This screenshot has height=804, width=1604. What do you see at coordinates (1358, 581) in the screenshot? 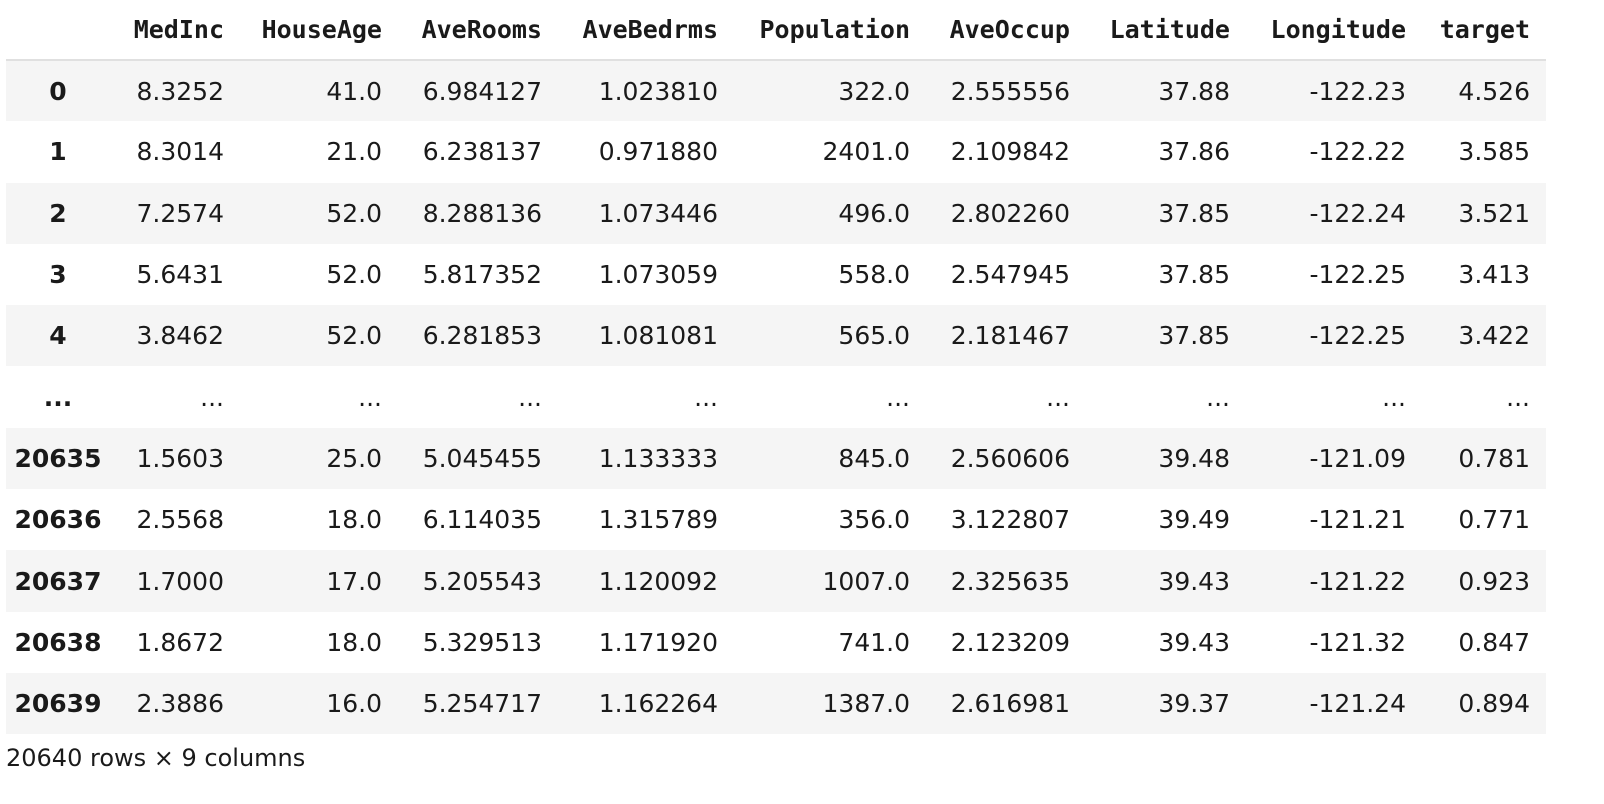
I see `table-cell: -121.22` at bounding box center [1358, 581].